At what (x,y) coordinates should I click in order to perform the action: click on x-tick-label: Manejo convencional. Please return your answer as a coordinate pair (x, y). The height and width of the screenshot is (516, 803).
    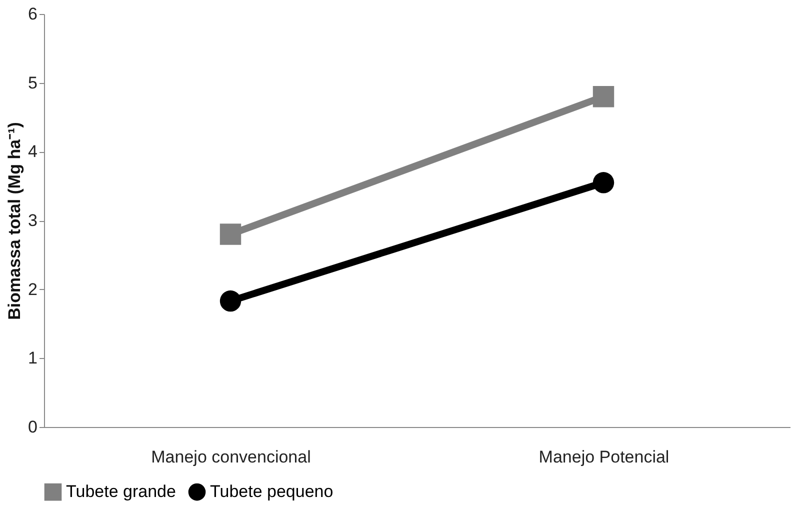
    Looking at the image, I should click on (231, 457).